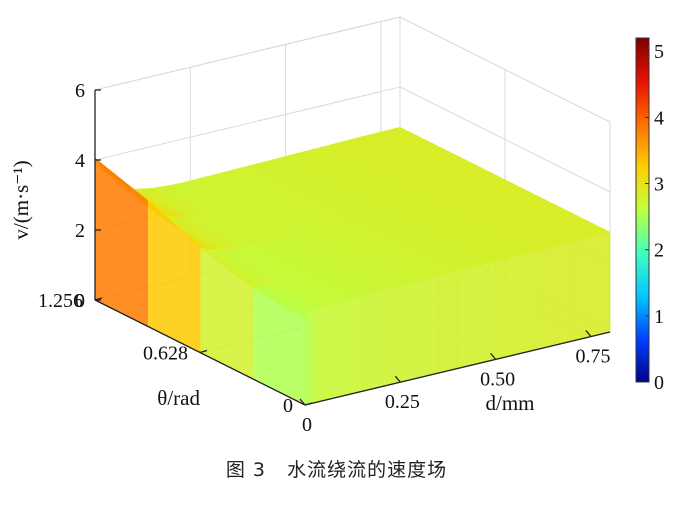 The image size is (673, 505). I want to click on d-tick-label: 0.25, so click(402, 402).